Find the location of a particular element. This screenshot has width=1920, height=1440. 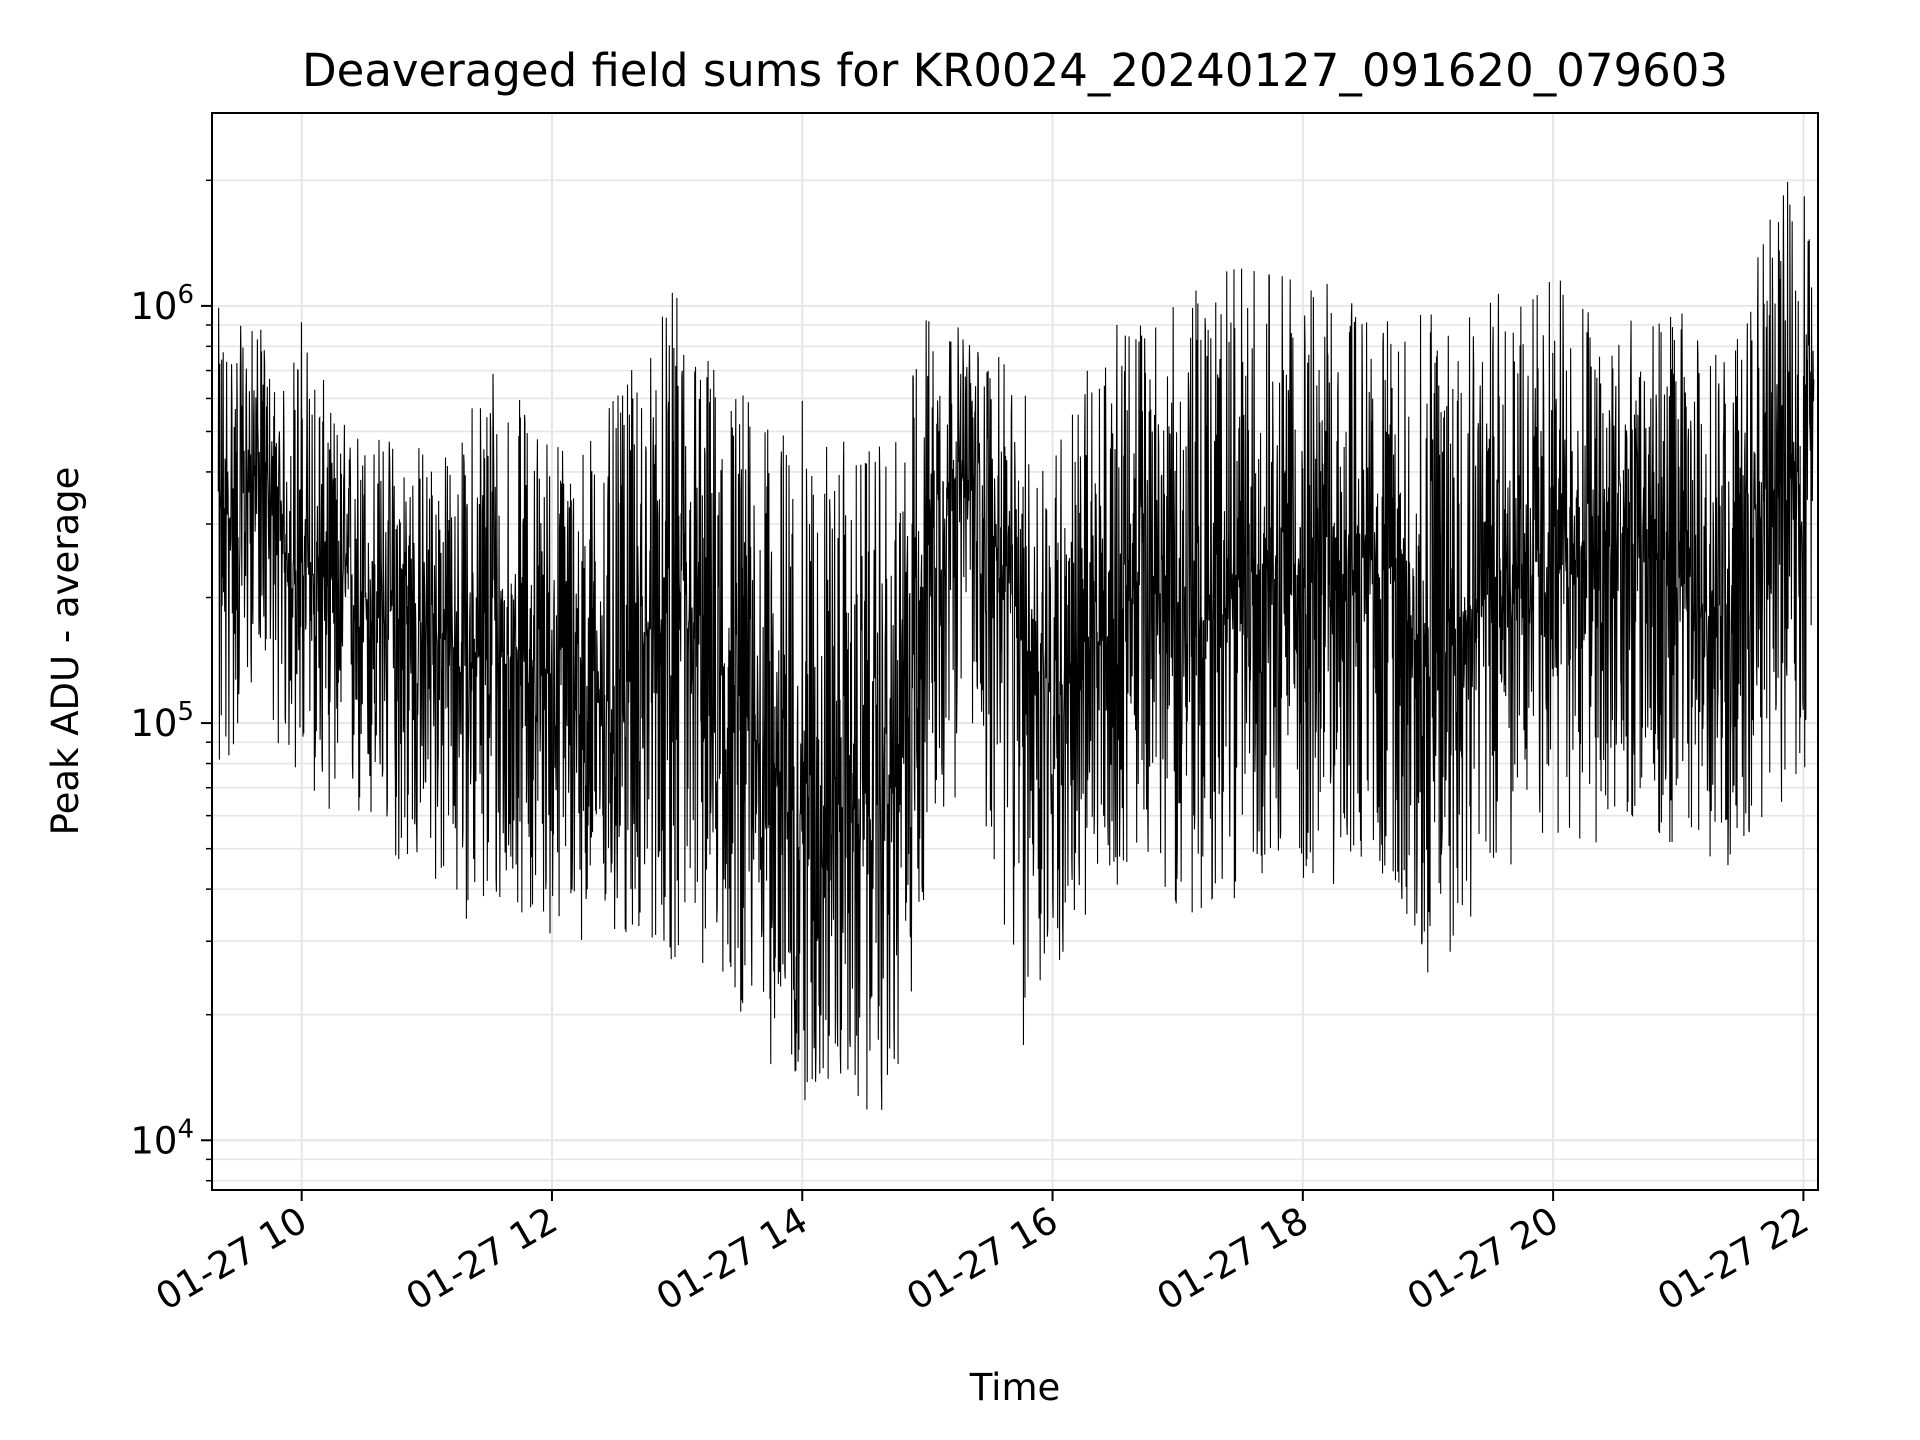

x-axis-label: Time is located at coordinates (1015, 1387).